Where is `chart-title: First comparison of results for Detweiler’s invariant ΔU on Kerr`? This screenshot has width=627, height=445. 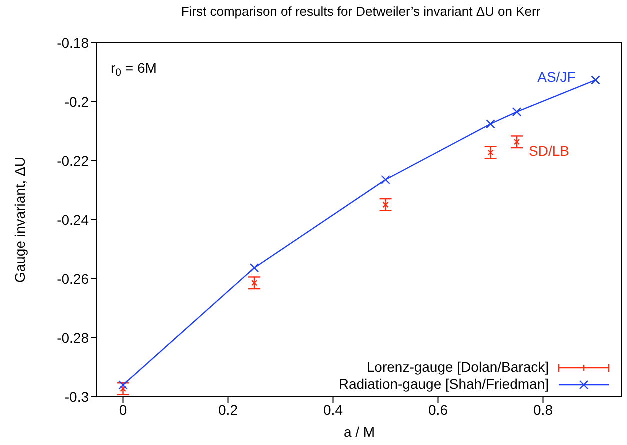
chart-title: First comparison of results for Detweiler’s invariant ΔU on Kerr is located at coordinates (361, 11).